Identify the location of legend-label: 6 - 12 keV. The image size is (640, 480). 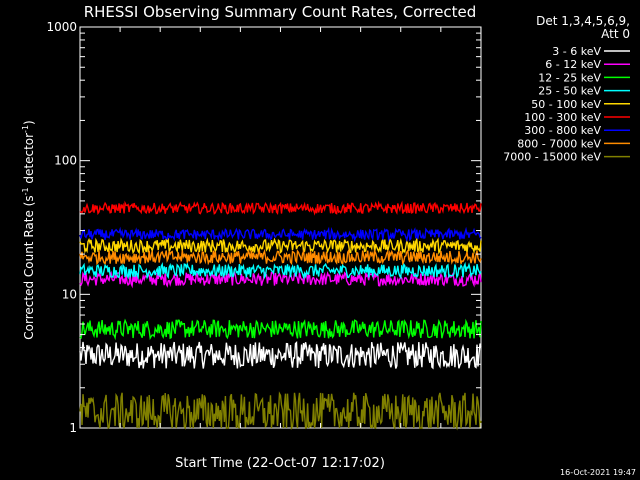
(573, 64).